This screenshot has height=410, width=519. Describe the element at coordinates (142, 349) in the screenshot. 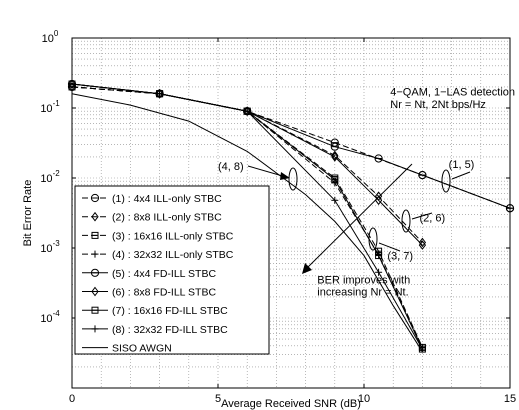

I see `legend-label: SISO AWGN` at that location.